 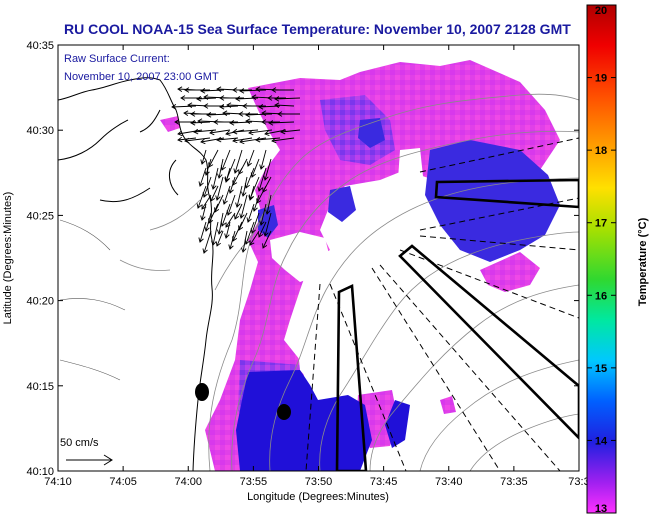 I want to click on radar-site-marker, so click(x=202, y=392).